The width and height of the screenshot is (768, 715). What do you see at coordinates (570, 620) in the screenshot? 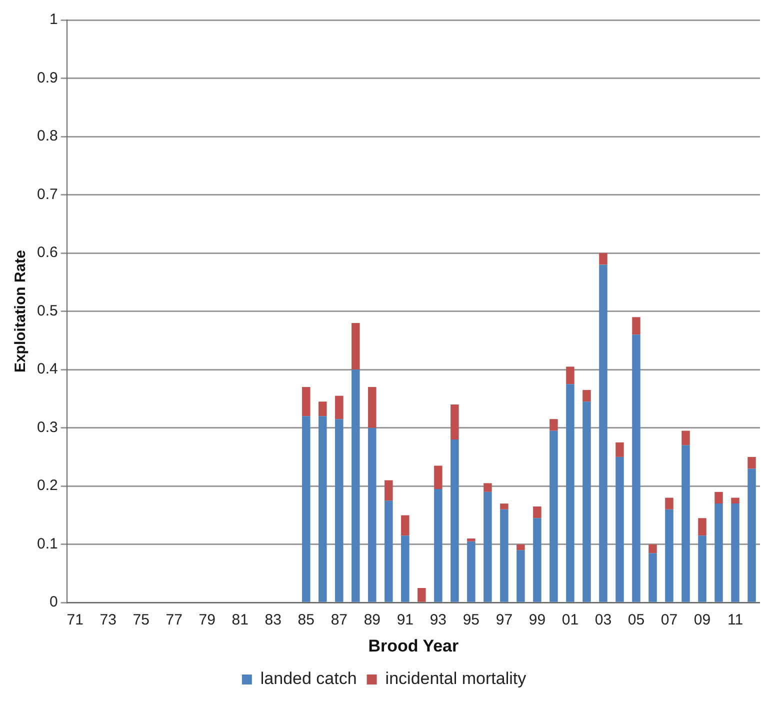
I see `x-tick-label: 01` at bounding box center [570, 620].